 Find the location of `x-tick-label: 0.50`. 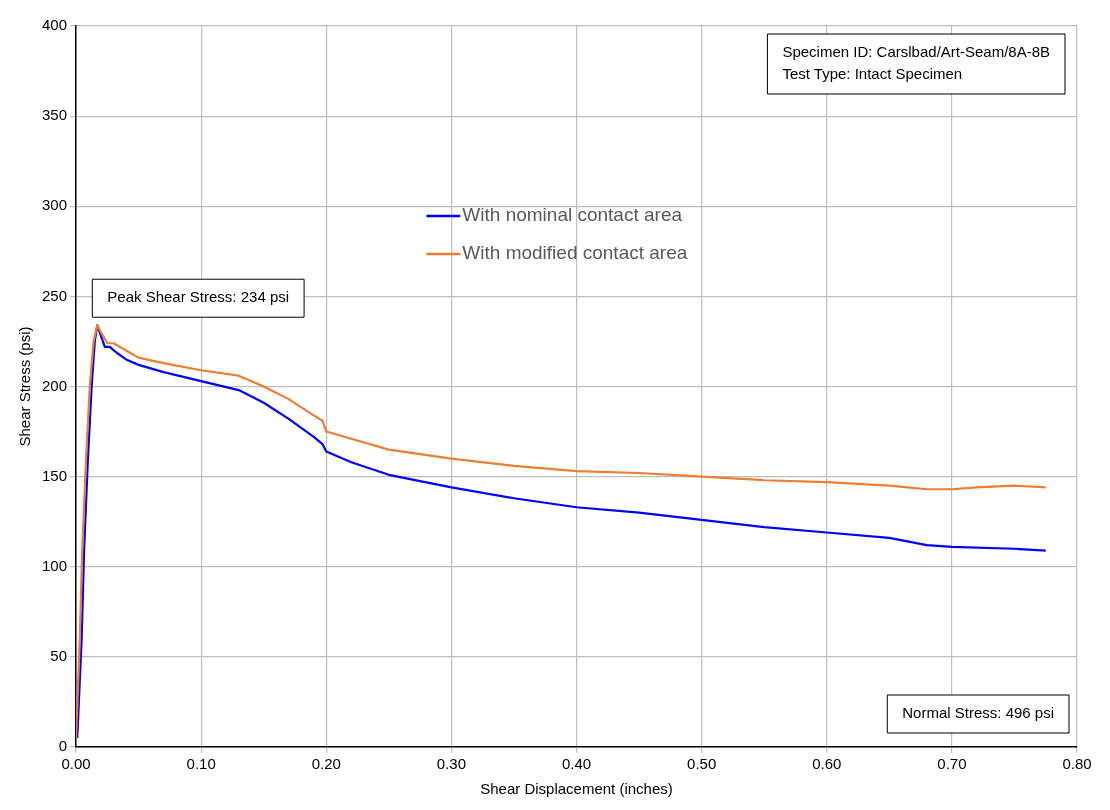

x-tick-label: 0.50 is located at coordinates (702, 764).